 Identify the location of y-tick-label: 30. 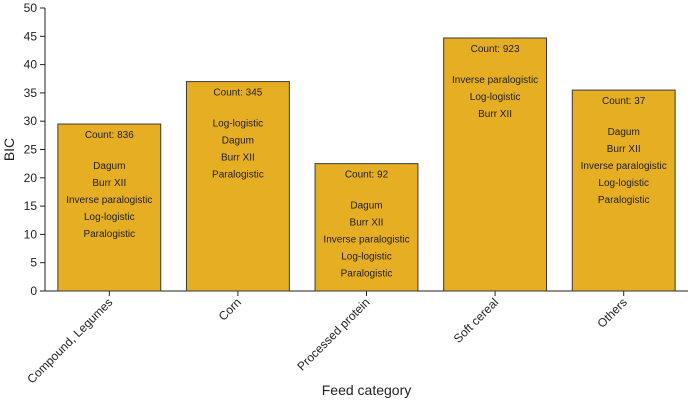
(31, 121).